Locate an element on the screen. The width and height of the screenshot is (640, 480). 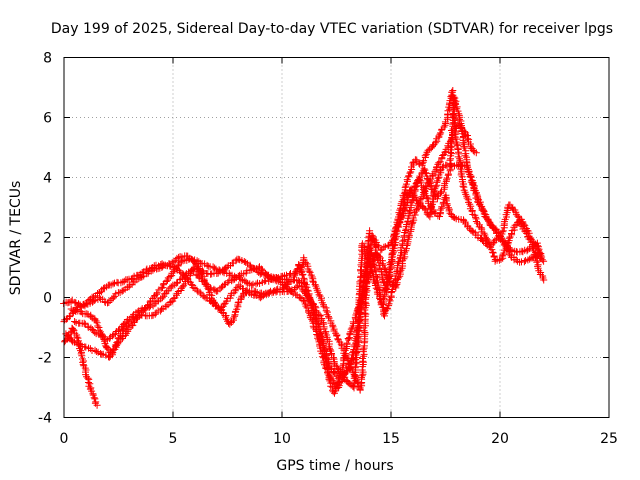
y-tick-label: 0 is located at coordinates (47, 299).